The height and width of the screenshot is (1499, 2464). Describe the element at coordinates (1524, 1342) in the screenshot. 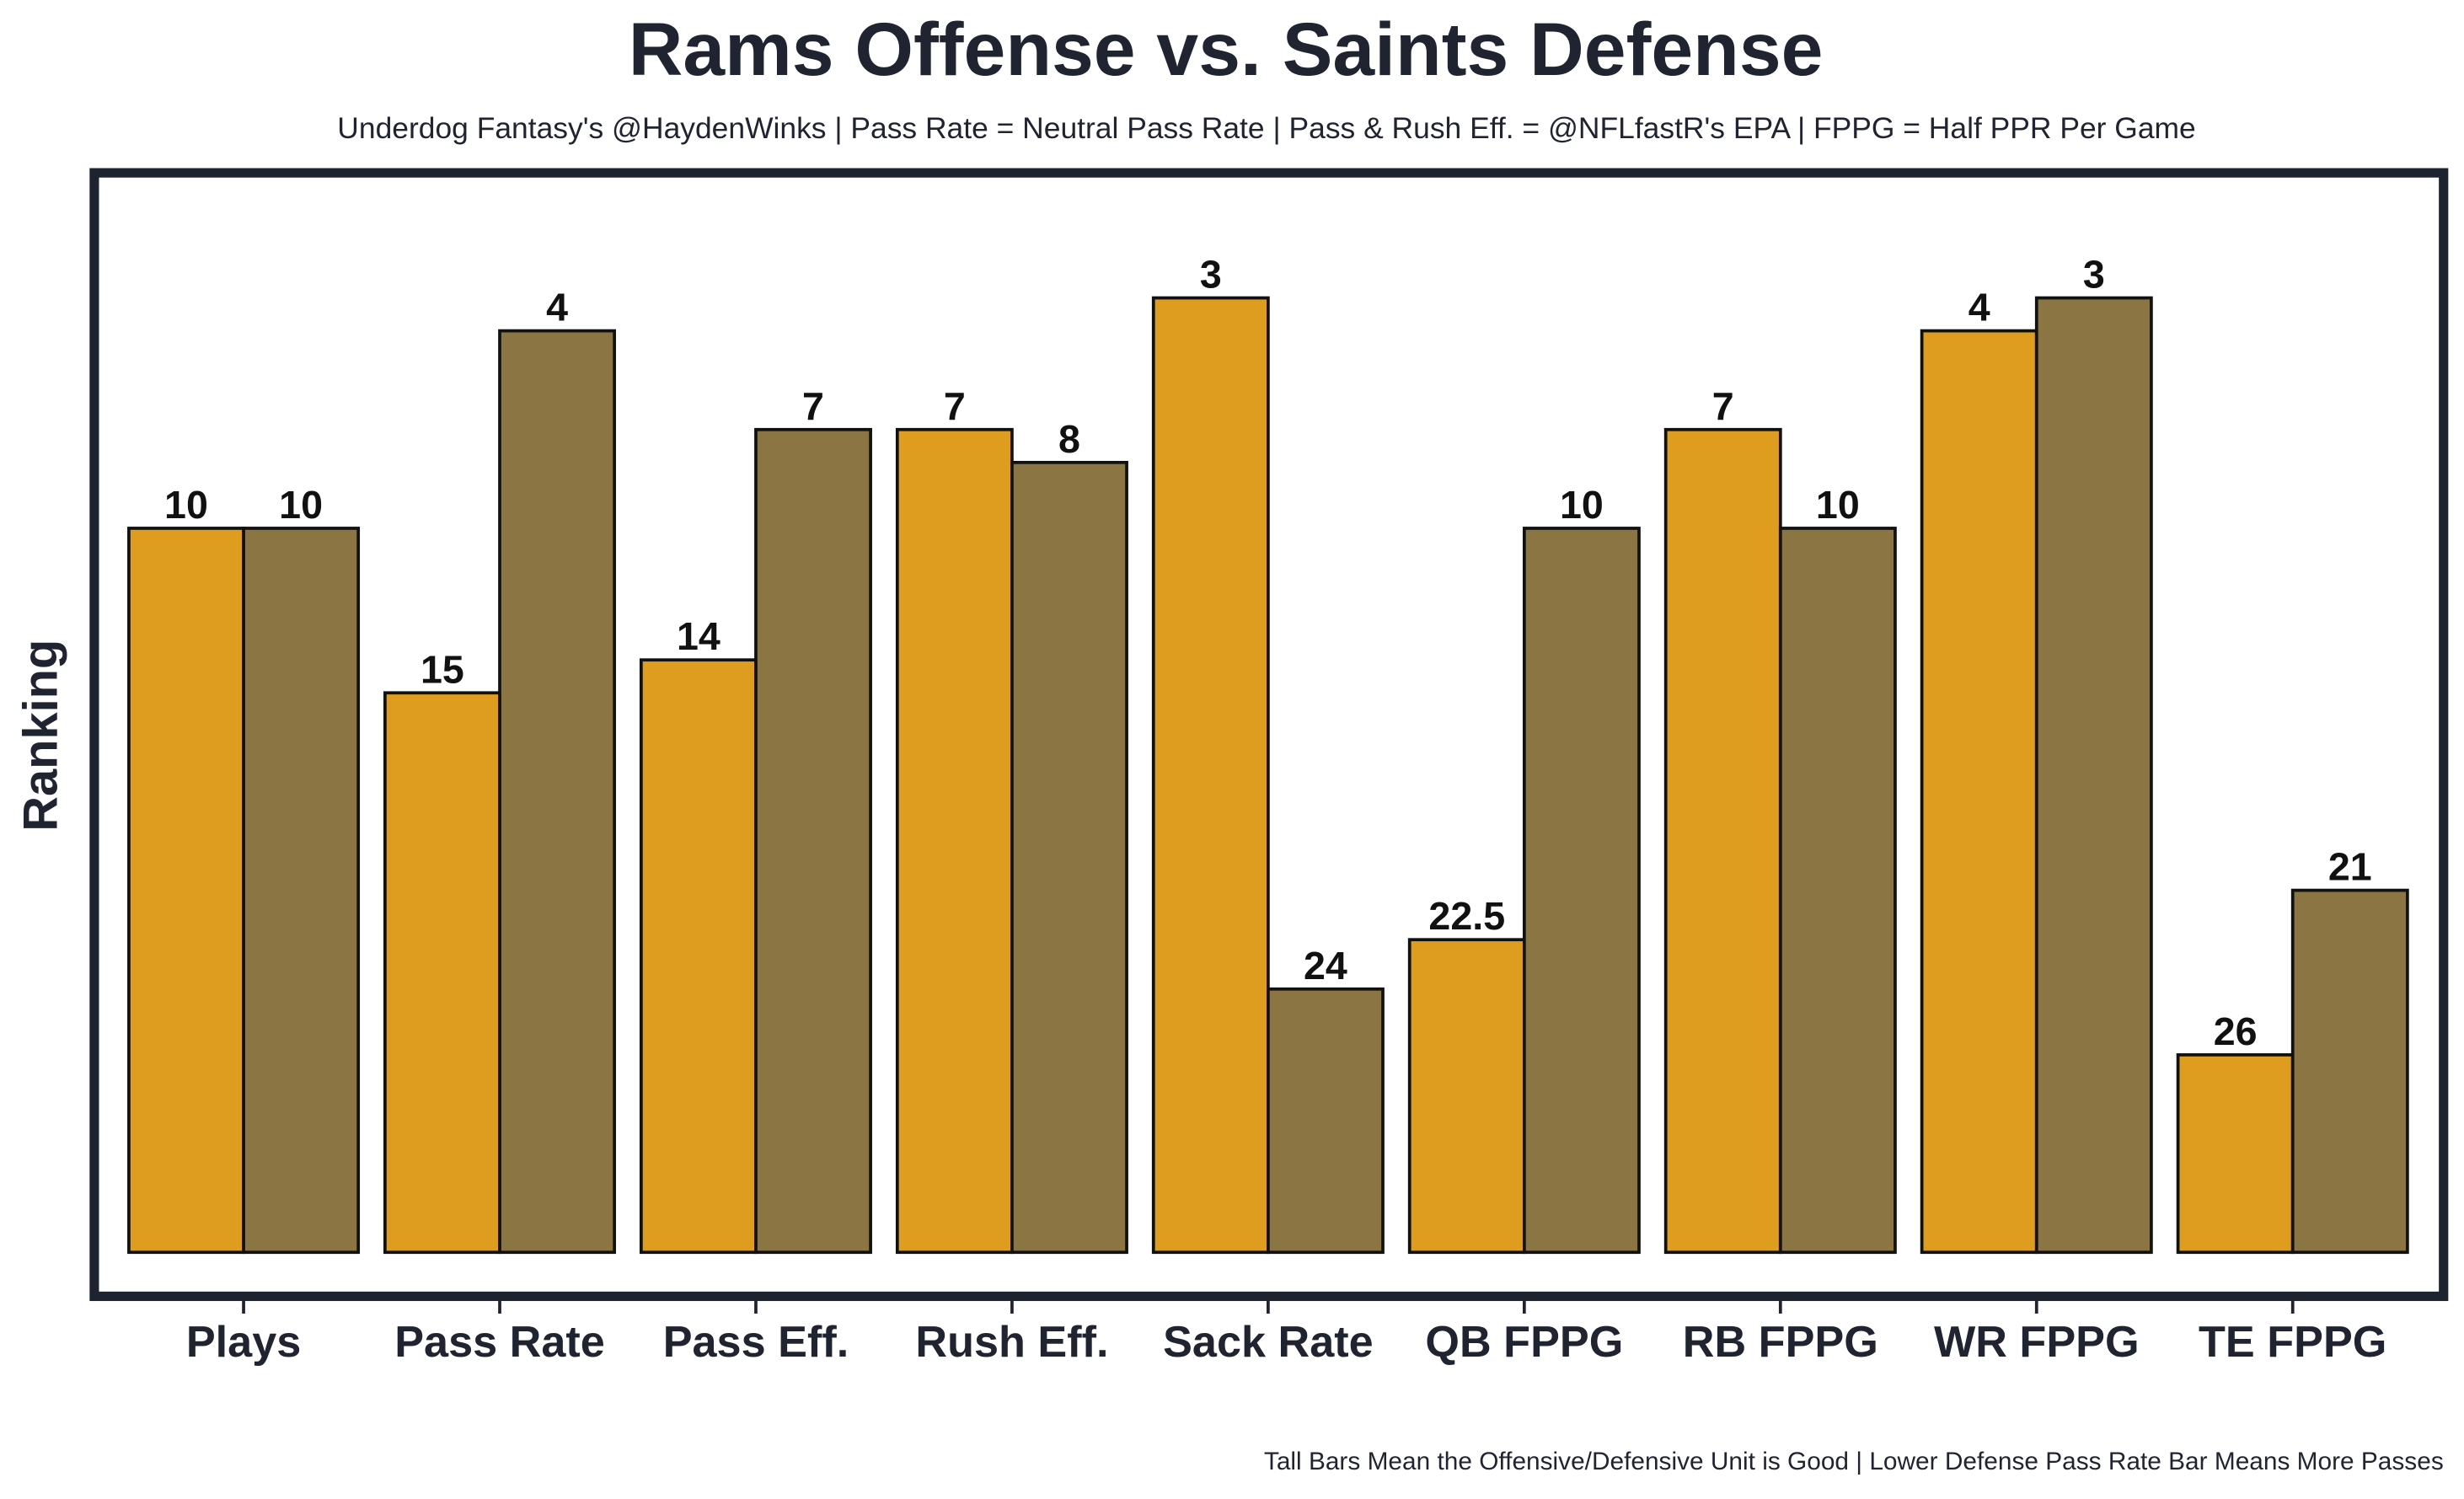

I see `x-tick-label: QB FPPG` at that location.